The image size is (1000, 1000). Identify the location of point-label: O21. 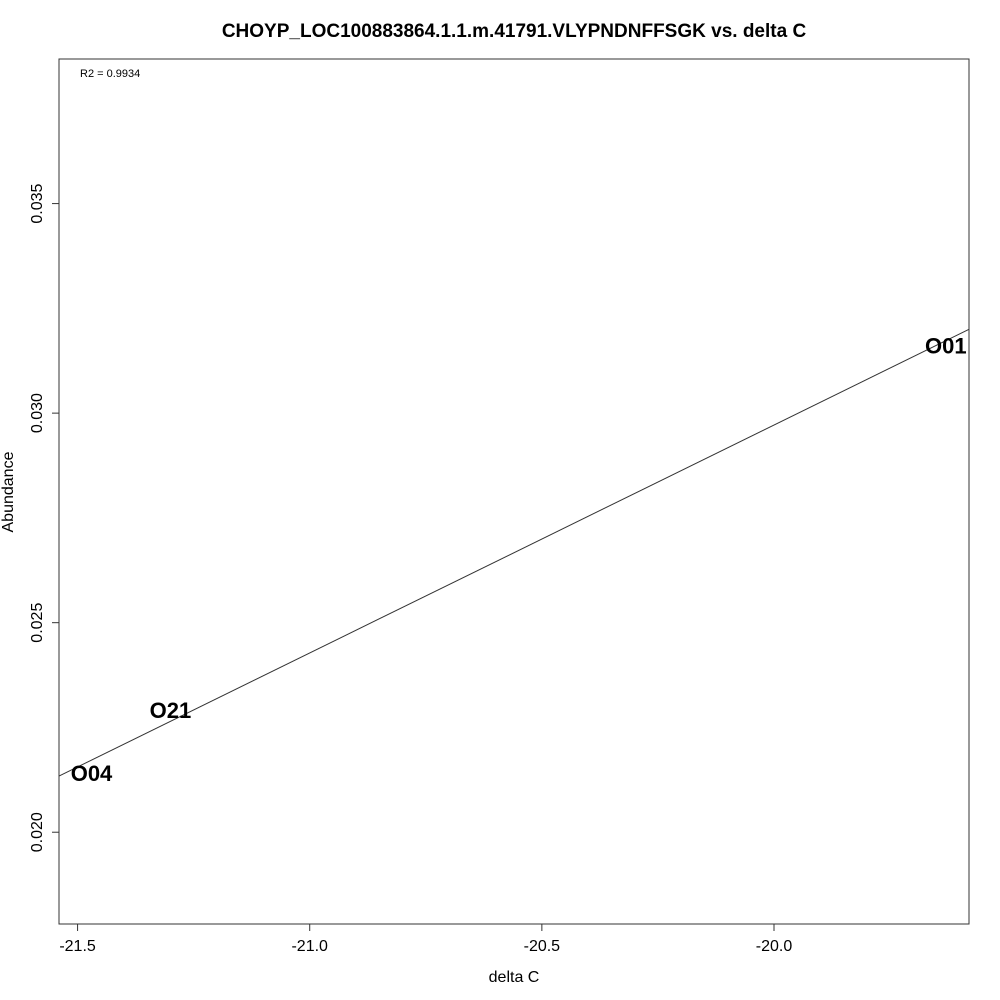
(171, 710).